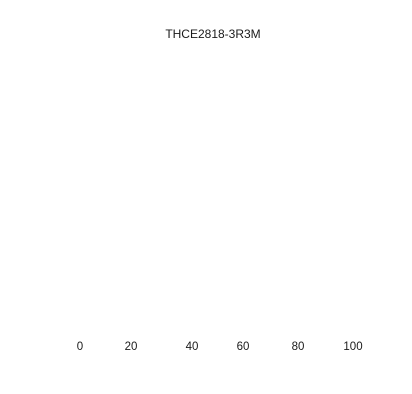 Image resolution: width=412 pixels, height=394 pixels. What do you see at coordinates (243, 347) in the screenshot?
I see `x-tick-label: 60` at bounding box center [243, 347].